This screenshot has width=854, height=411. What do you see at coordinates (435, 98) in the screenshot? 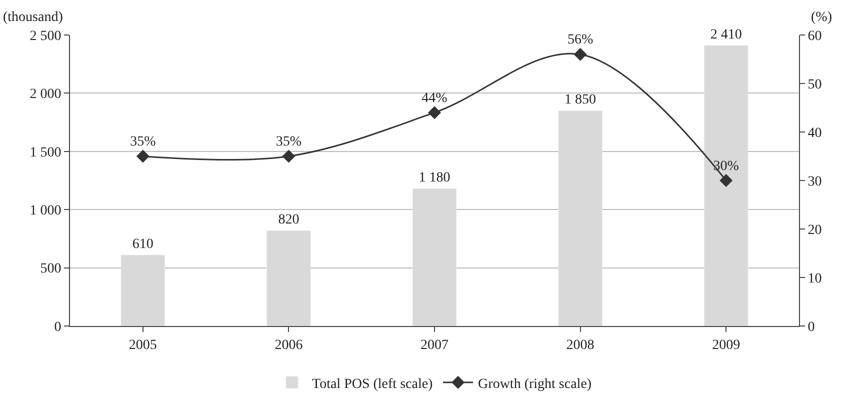
I see `data-label: 44%` at bounding box center [435, 98].